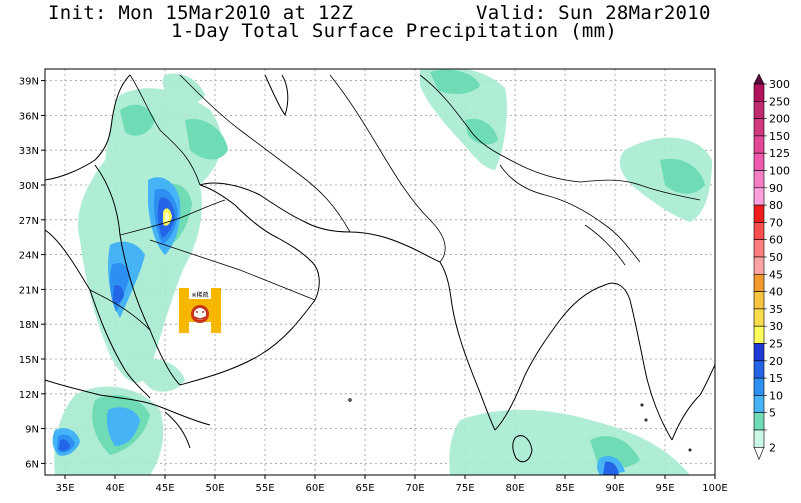  I want to click on colorbar-label: 40, so click(776, 292).